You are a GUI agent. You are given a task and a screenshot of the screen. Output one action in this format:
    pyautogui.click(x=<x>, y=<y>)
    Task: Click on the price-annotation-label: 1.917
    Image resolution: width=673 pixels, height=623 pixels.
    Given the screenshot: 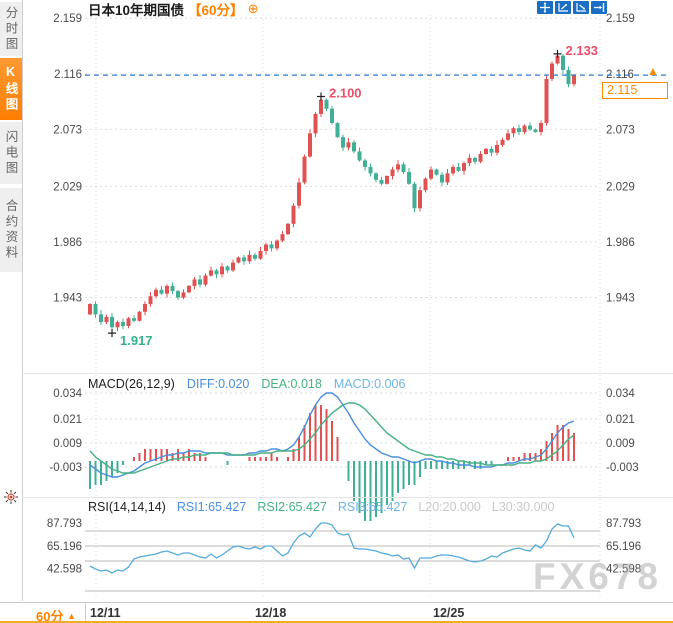 What is the action you would take?
    pyautogui.click(x=136, y=340)
    